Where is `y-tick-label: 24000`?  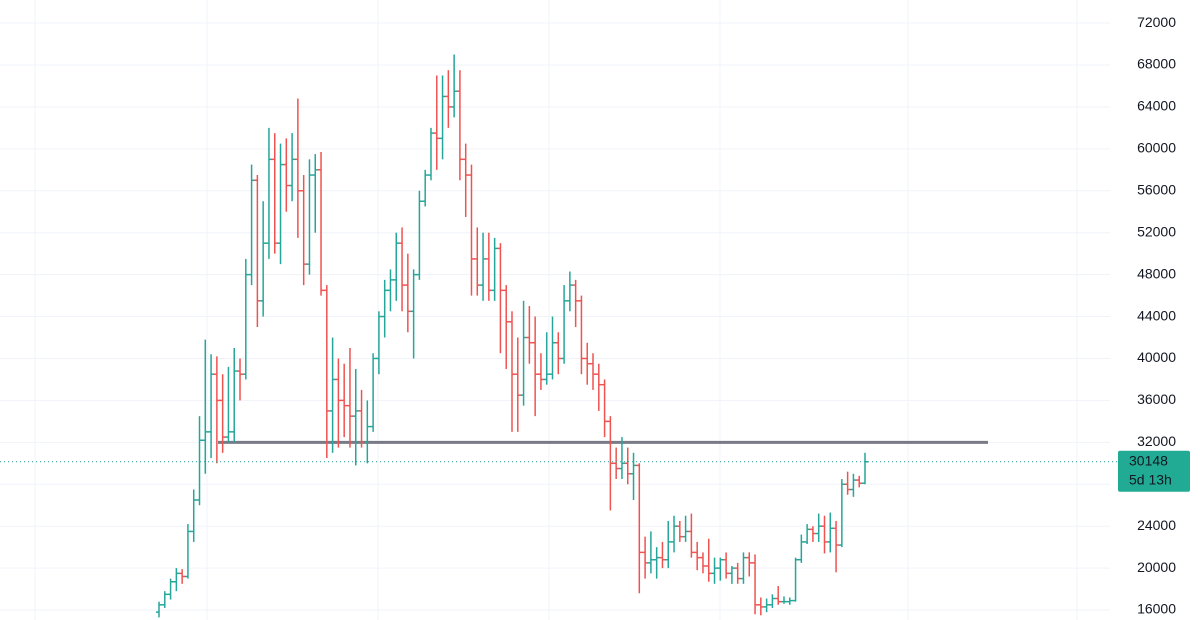
y-tick-label: 24000 is located at coordinates (1156, 525).